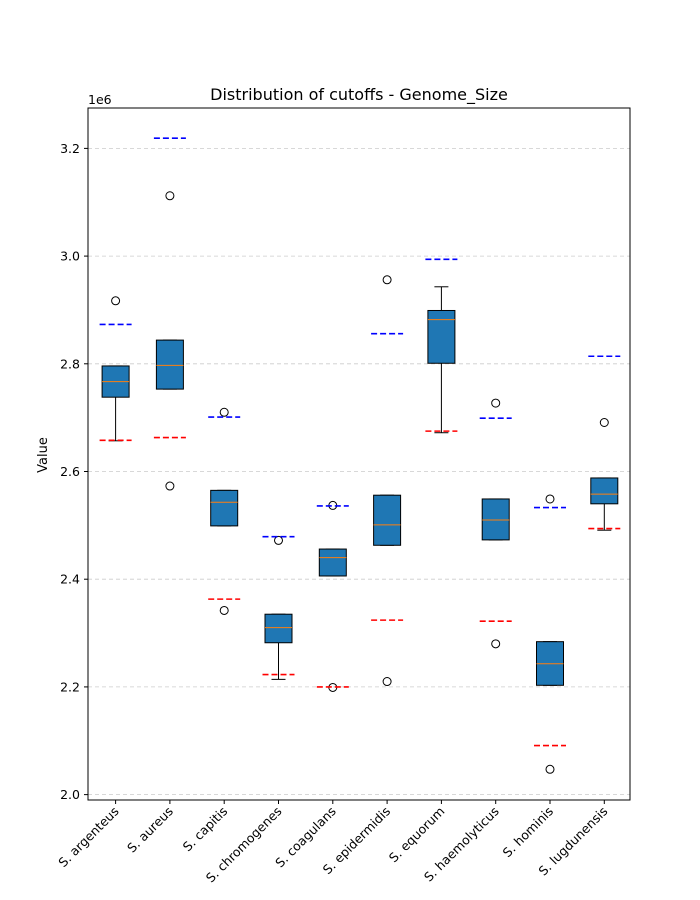 Image resolution: width=700 pixels, height=900 pixels. Describe the element at coordinates (100, 99) in the screenshot. I see `y-axis-offset-label: 1e6` at that location.